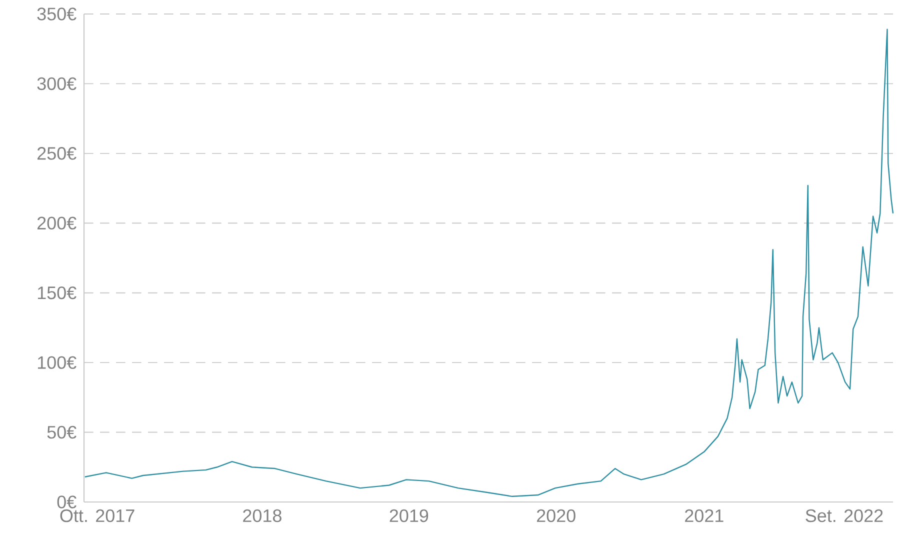 This screenshot has height=542, width=897. I want to click on x-tick-label: Ott. 2017, so click(97, 515).